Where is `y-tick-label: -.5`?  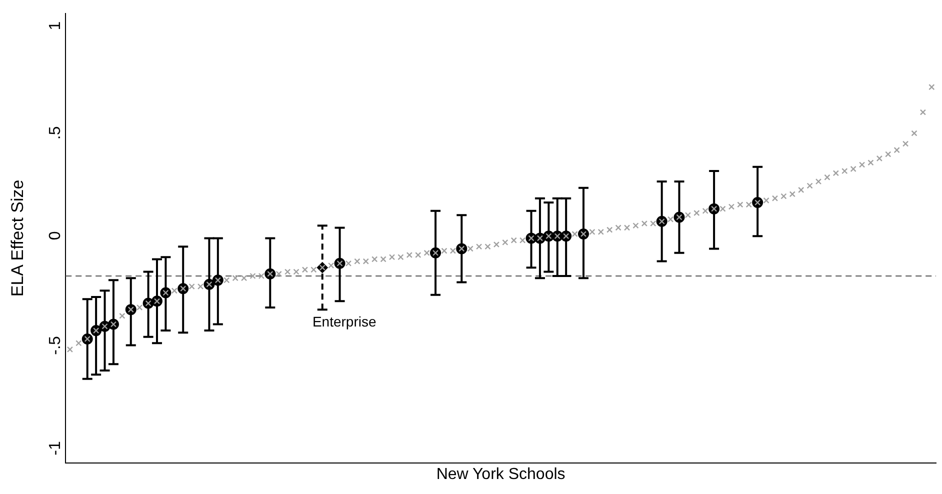 y-tick-label: -.5 is located at coordinates (55, 345).